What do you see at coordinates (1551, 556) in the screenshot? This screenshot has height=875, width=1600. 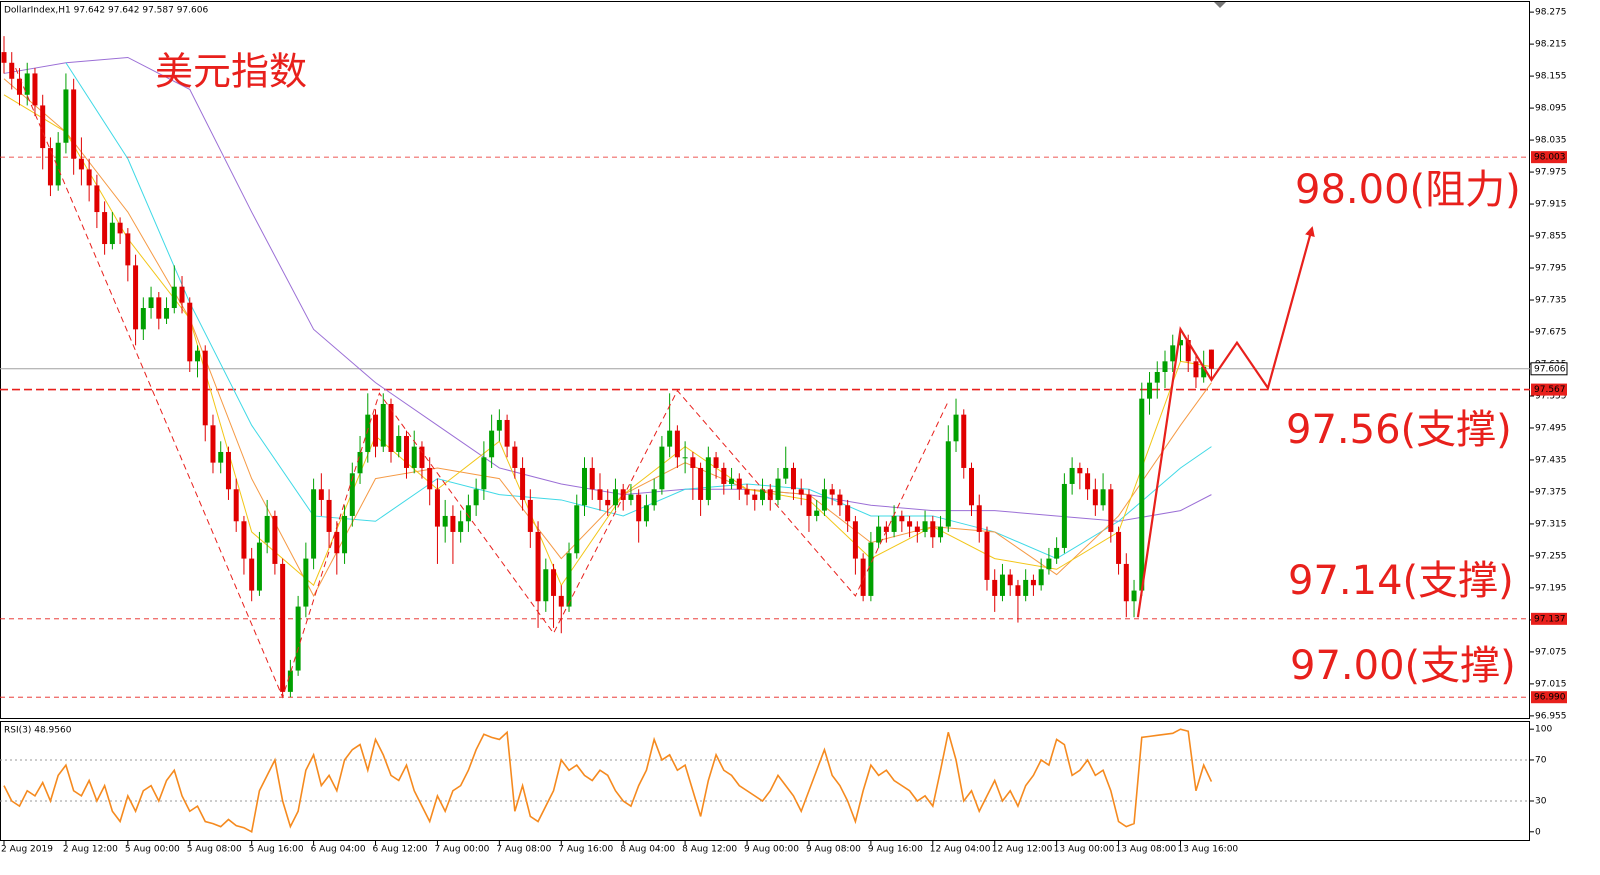 I see `y-tick-label: 97.255` at bounding box center [1551, 556].